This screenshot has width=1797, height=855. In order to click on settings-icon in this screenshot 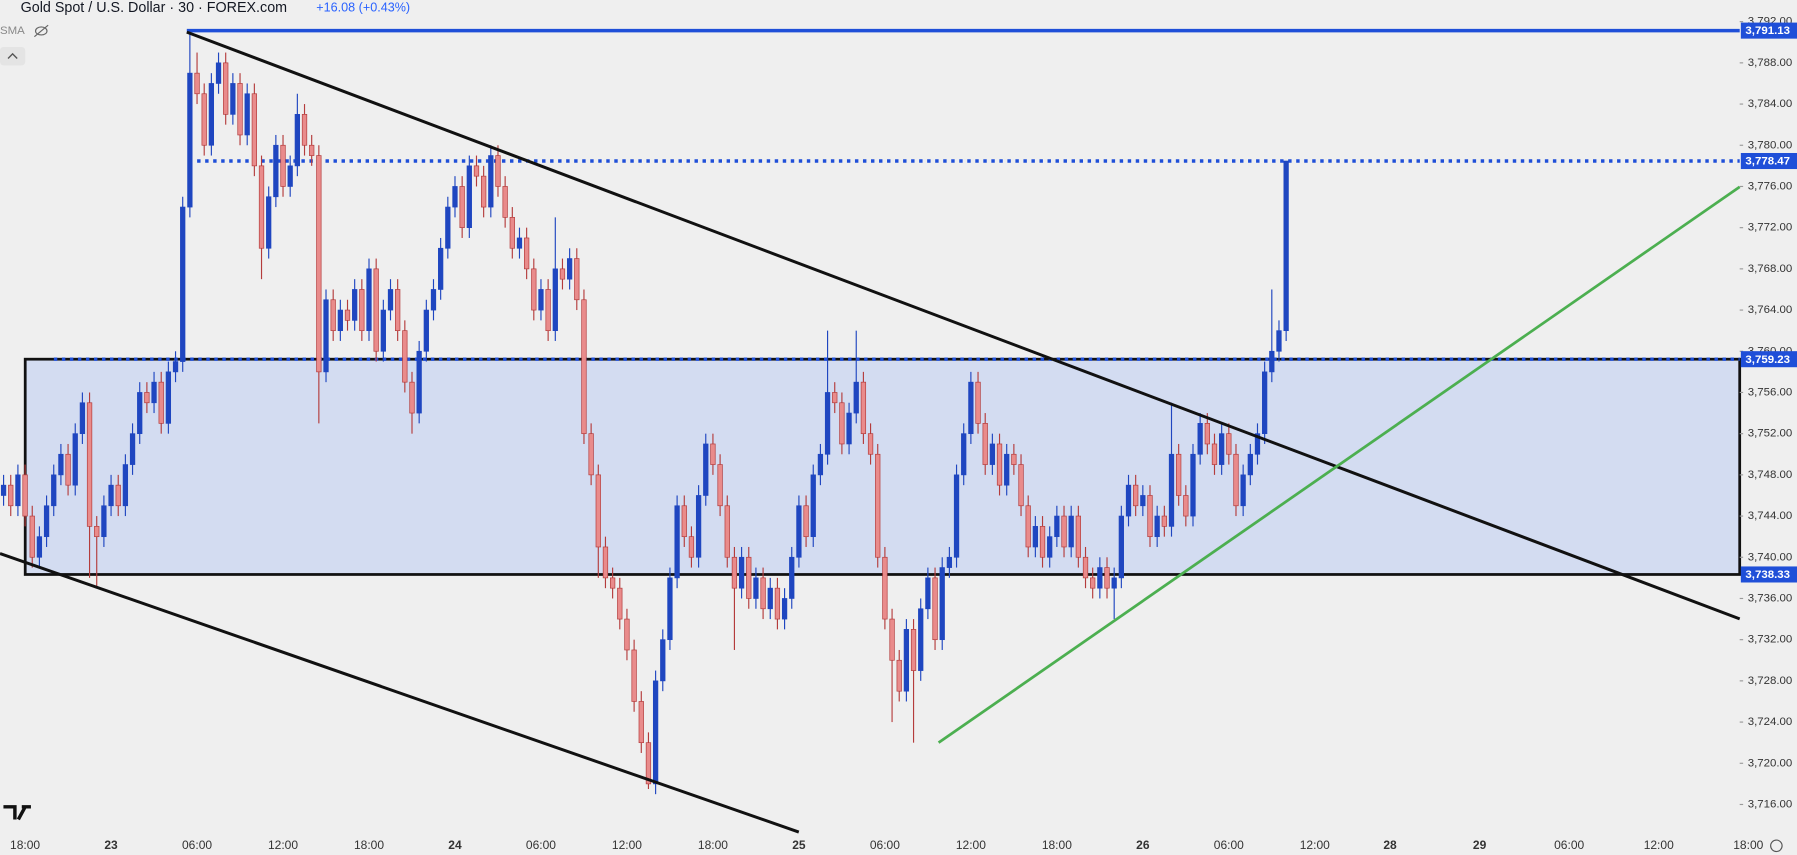, I will do `click(1776, 846)`.